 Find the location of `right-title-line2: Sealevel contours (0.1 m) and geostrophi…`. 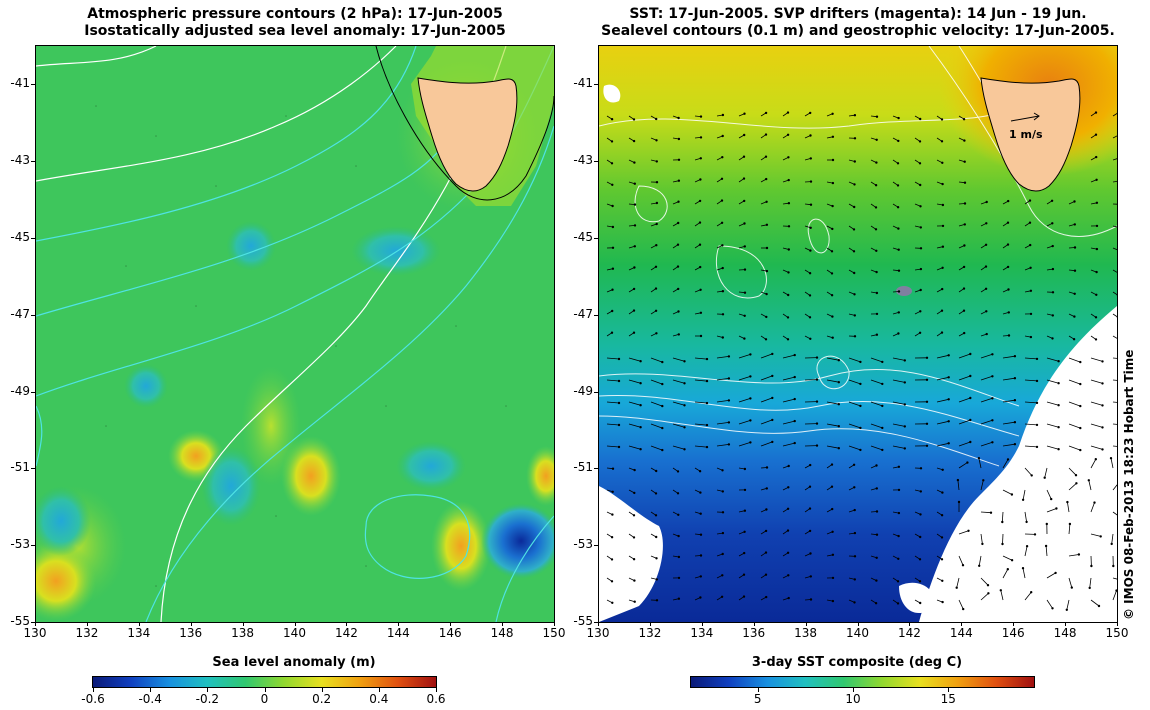

right-title-line2: Sealevel contours (0.1 m) and geostrophi… is located at coordinates (858, 31).